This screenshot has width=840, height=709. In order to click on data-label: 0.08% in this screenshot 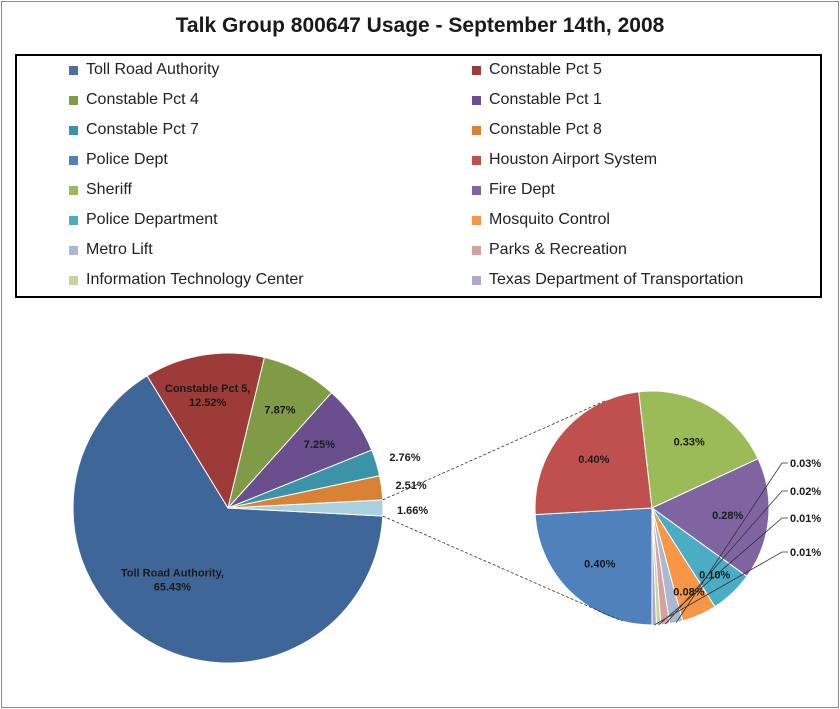, I will do `click(688, 592)`.